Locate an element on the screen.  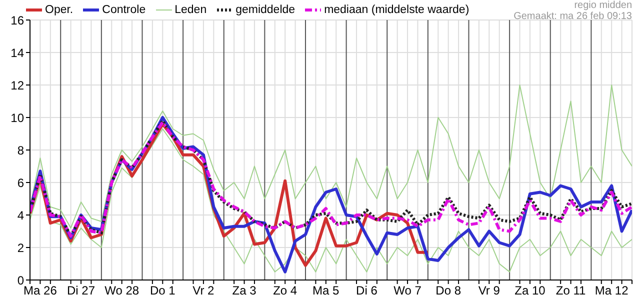
legend-label: mediaan (middelste waarde) is located at coordinates (397, 10).